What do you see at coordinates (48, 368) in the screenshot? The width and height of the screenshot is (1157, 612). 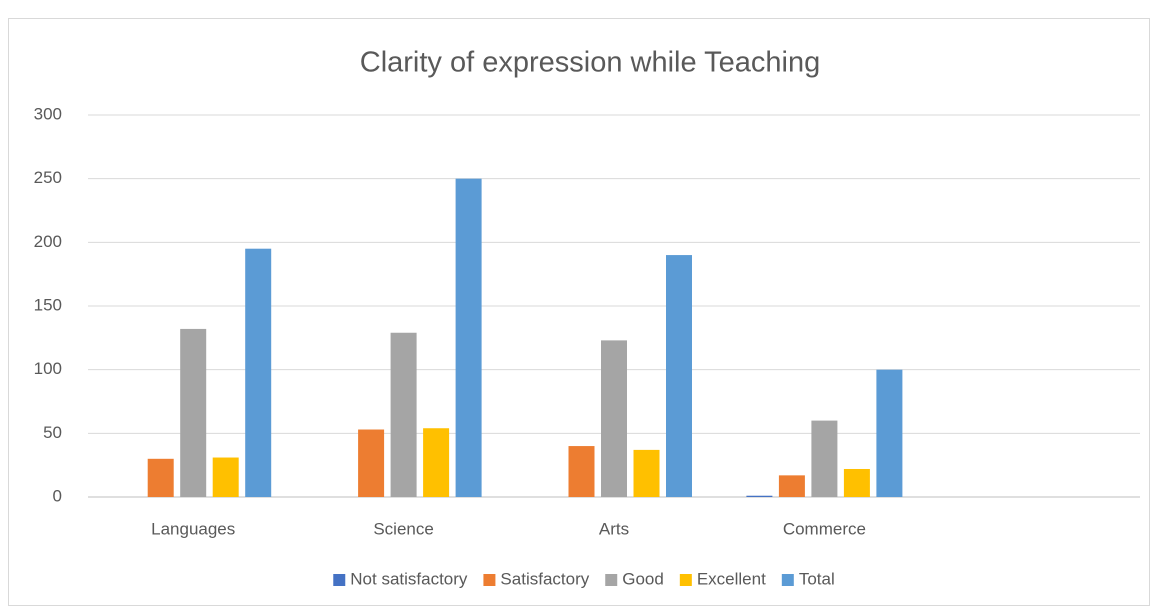 I see `y-tick-label: 100` at bounding box center [48, 368].